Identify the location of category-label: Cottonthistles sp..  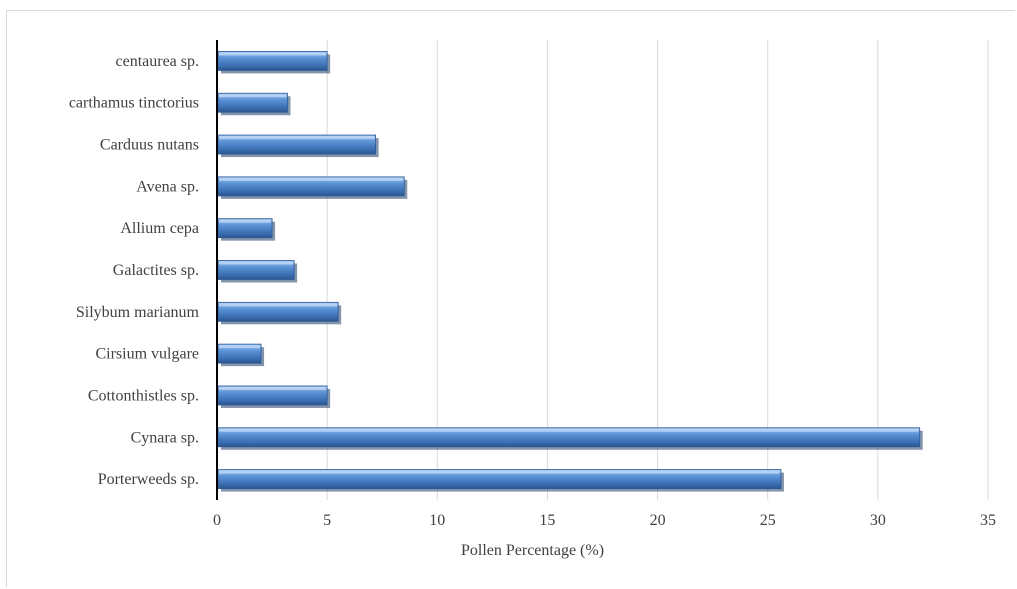
(143, 395).